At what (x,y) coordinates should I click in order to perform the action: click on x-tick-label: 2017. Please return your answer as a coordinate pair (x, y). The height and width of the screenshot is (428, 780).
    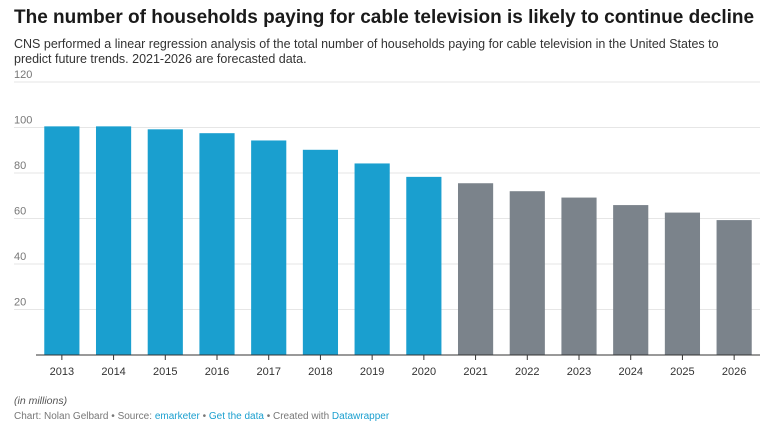
    Looking at the image, I should click on (268, 372).